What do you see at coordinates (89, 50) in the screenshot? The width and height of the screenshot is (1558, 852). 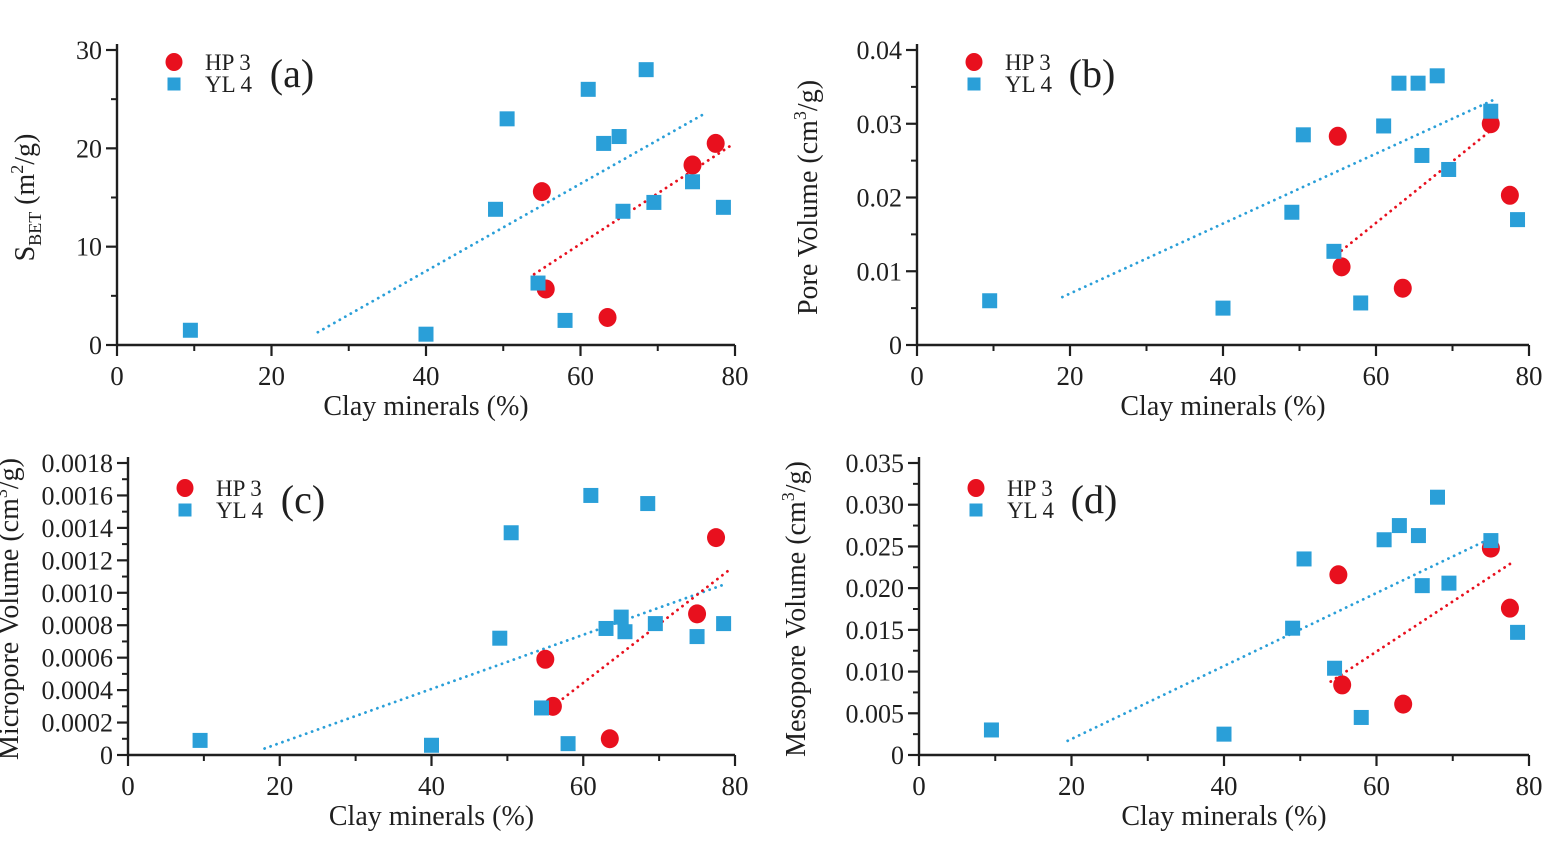 I see `y-tick-label: 30` at bounding box center [89, 50].